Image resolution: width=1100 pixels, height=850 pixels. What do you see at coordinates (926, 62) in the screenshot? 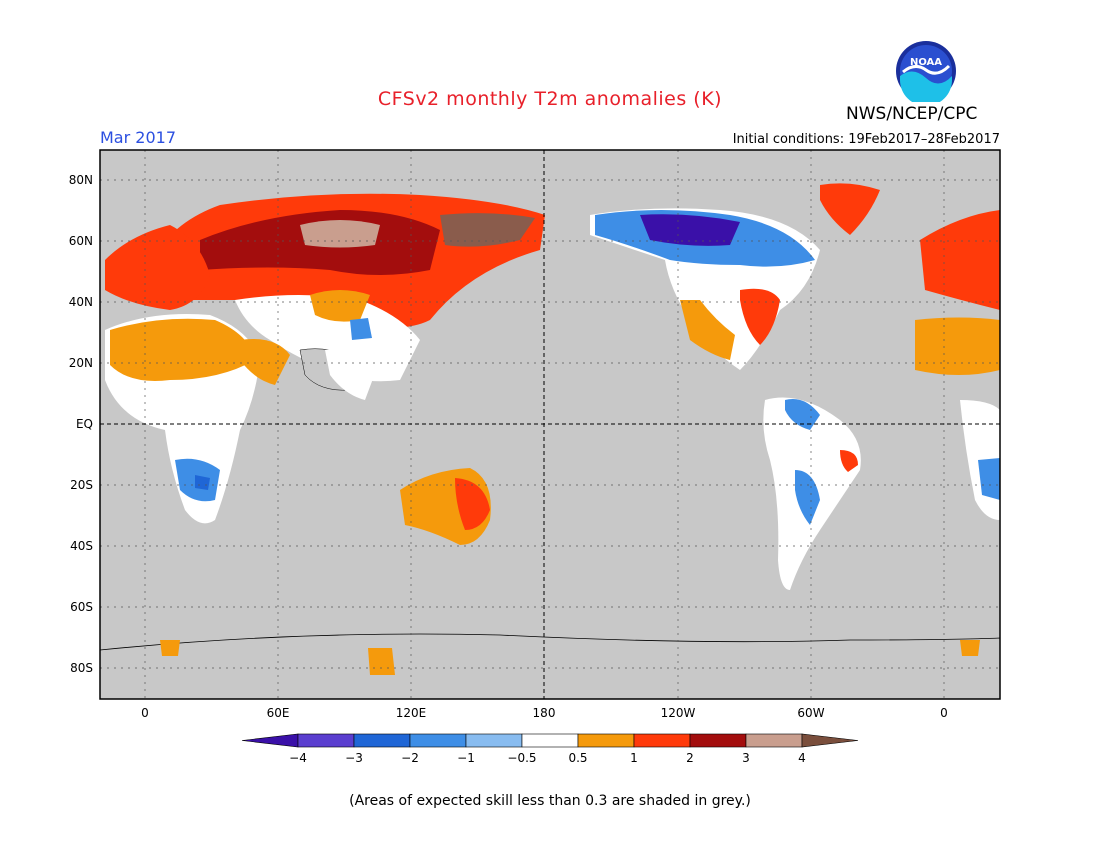
I see `svg-text: NOAA` at bounding box center [926, 62].